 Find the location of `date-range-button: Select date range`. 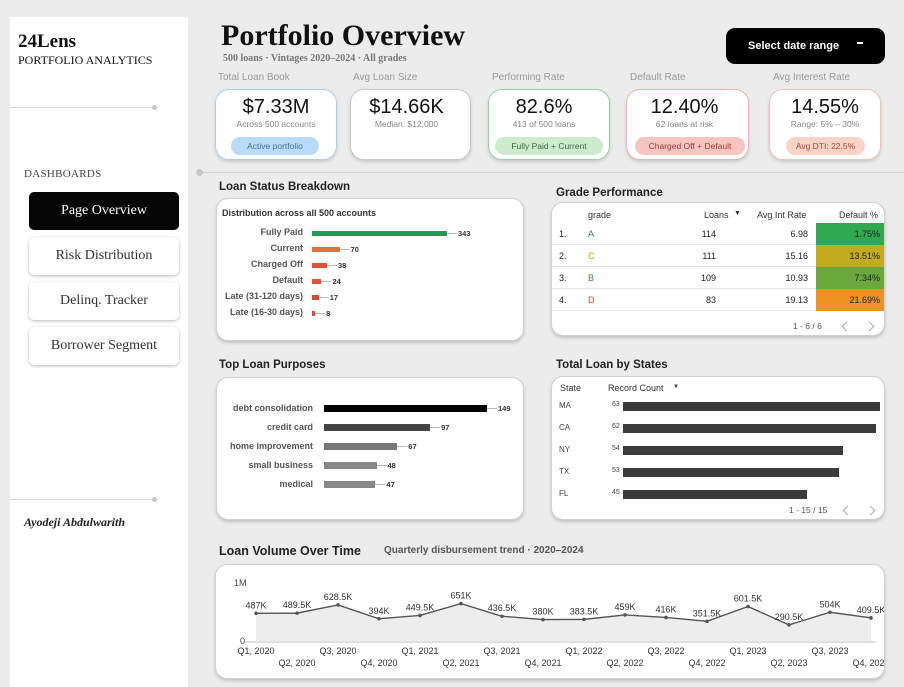

date-range-button: Select date range is located at coordinates (805, 46).